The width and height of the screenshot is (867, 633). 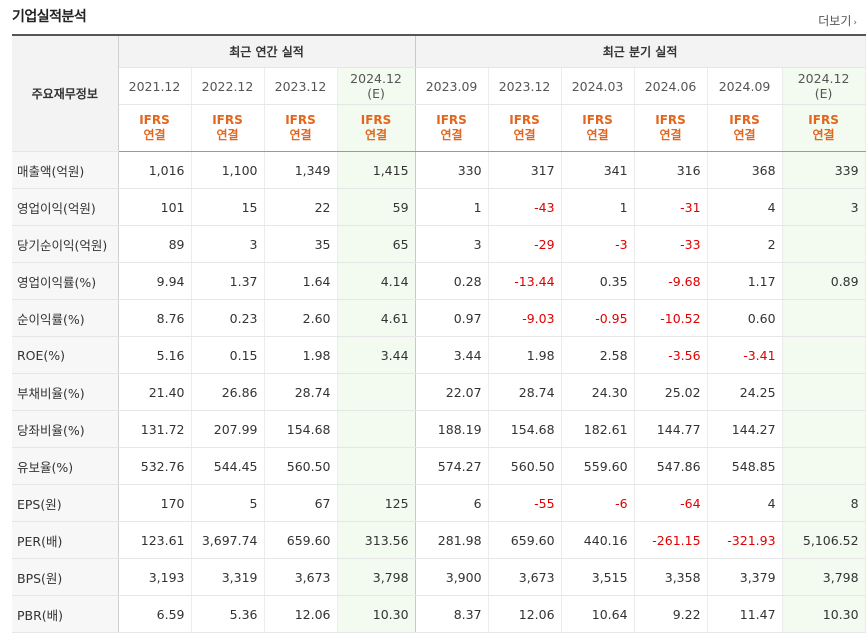 What do you see at coordinates (597, 86) in the screenshot?
I see `period-label: 2024.03` at bounding box center [597, 86].